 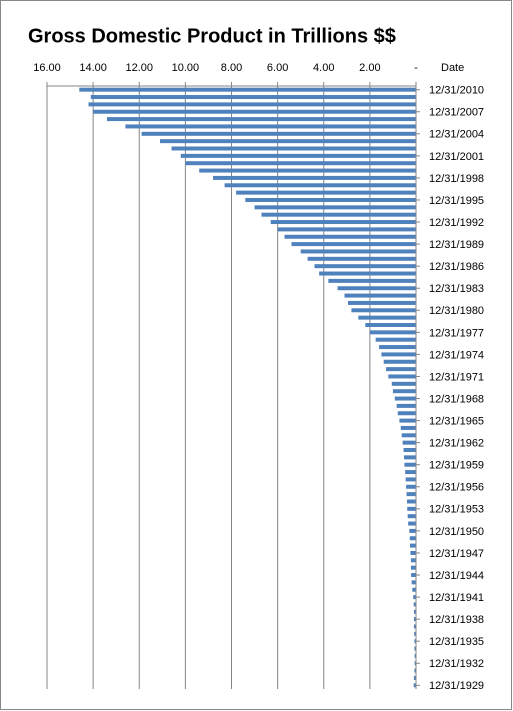 What do you see at coordinates (231, 68) in the screenshot?
I see `x-tick-label: 8.00` at bounding box center [231, 68].